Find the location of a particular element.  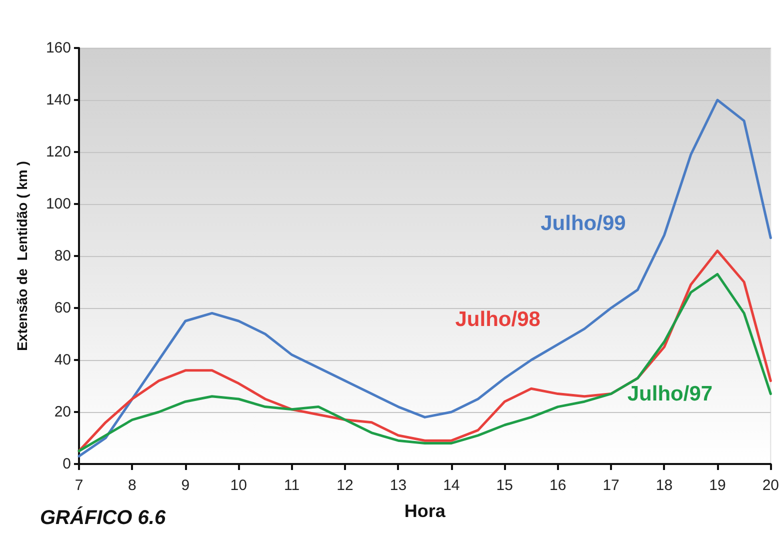

x-tick-label: 7 is located at coordinates (79, 485).